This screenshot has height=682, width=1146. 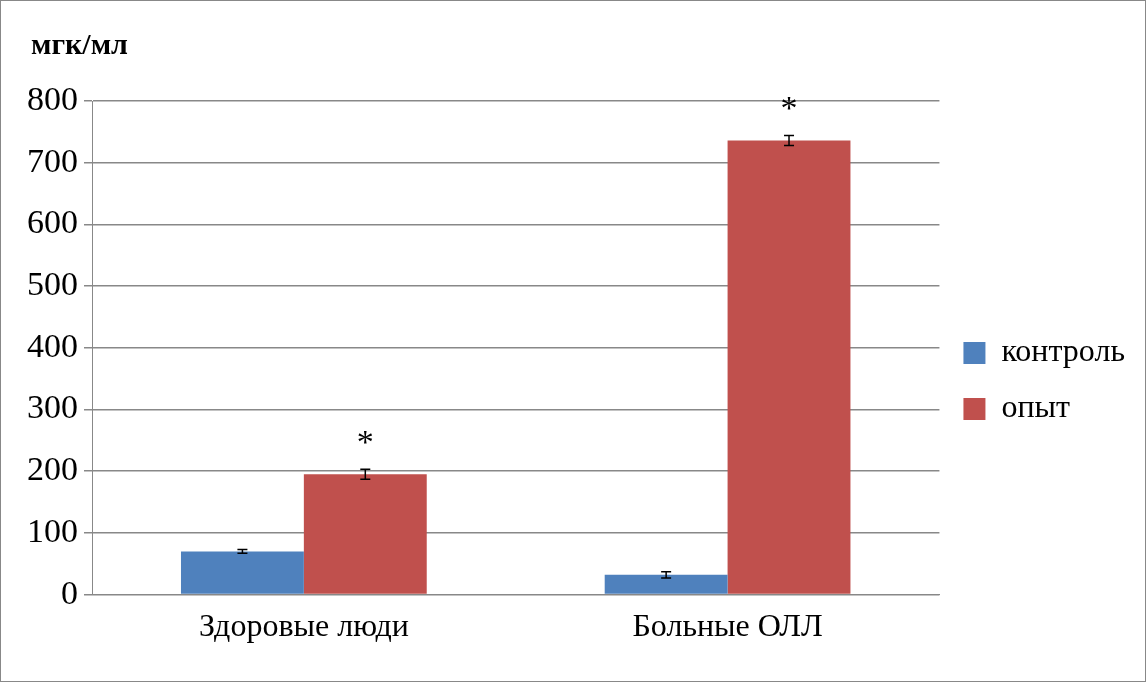 What do you see at coordinates (1036, 406) in the screenshot?
I see `legend-label: опыт` at bounding box center [1036, 406].